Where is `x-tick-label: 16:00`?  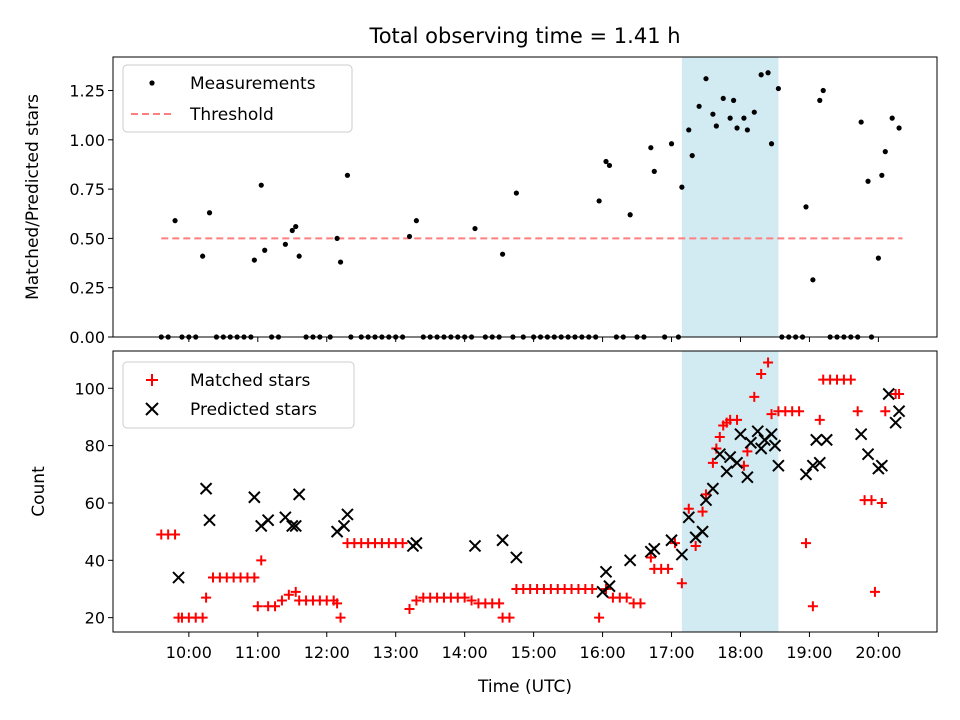
x-tick-label: 16:00 is located at coordinates (603, 652).